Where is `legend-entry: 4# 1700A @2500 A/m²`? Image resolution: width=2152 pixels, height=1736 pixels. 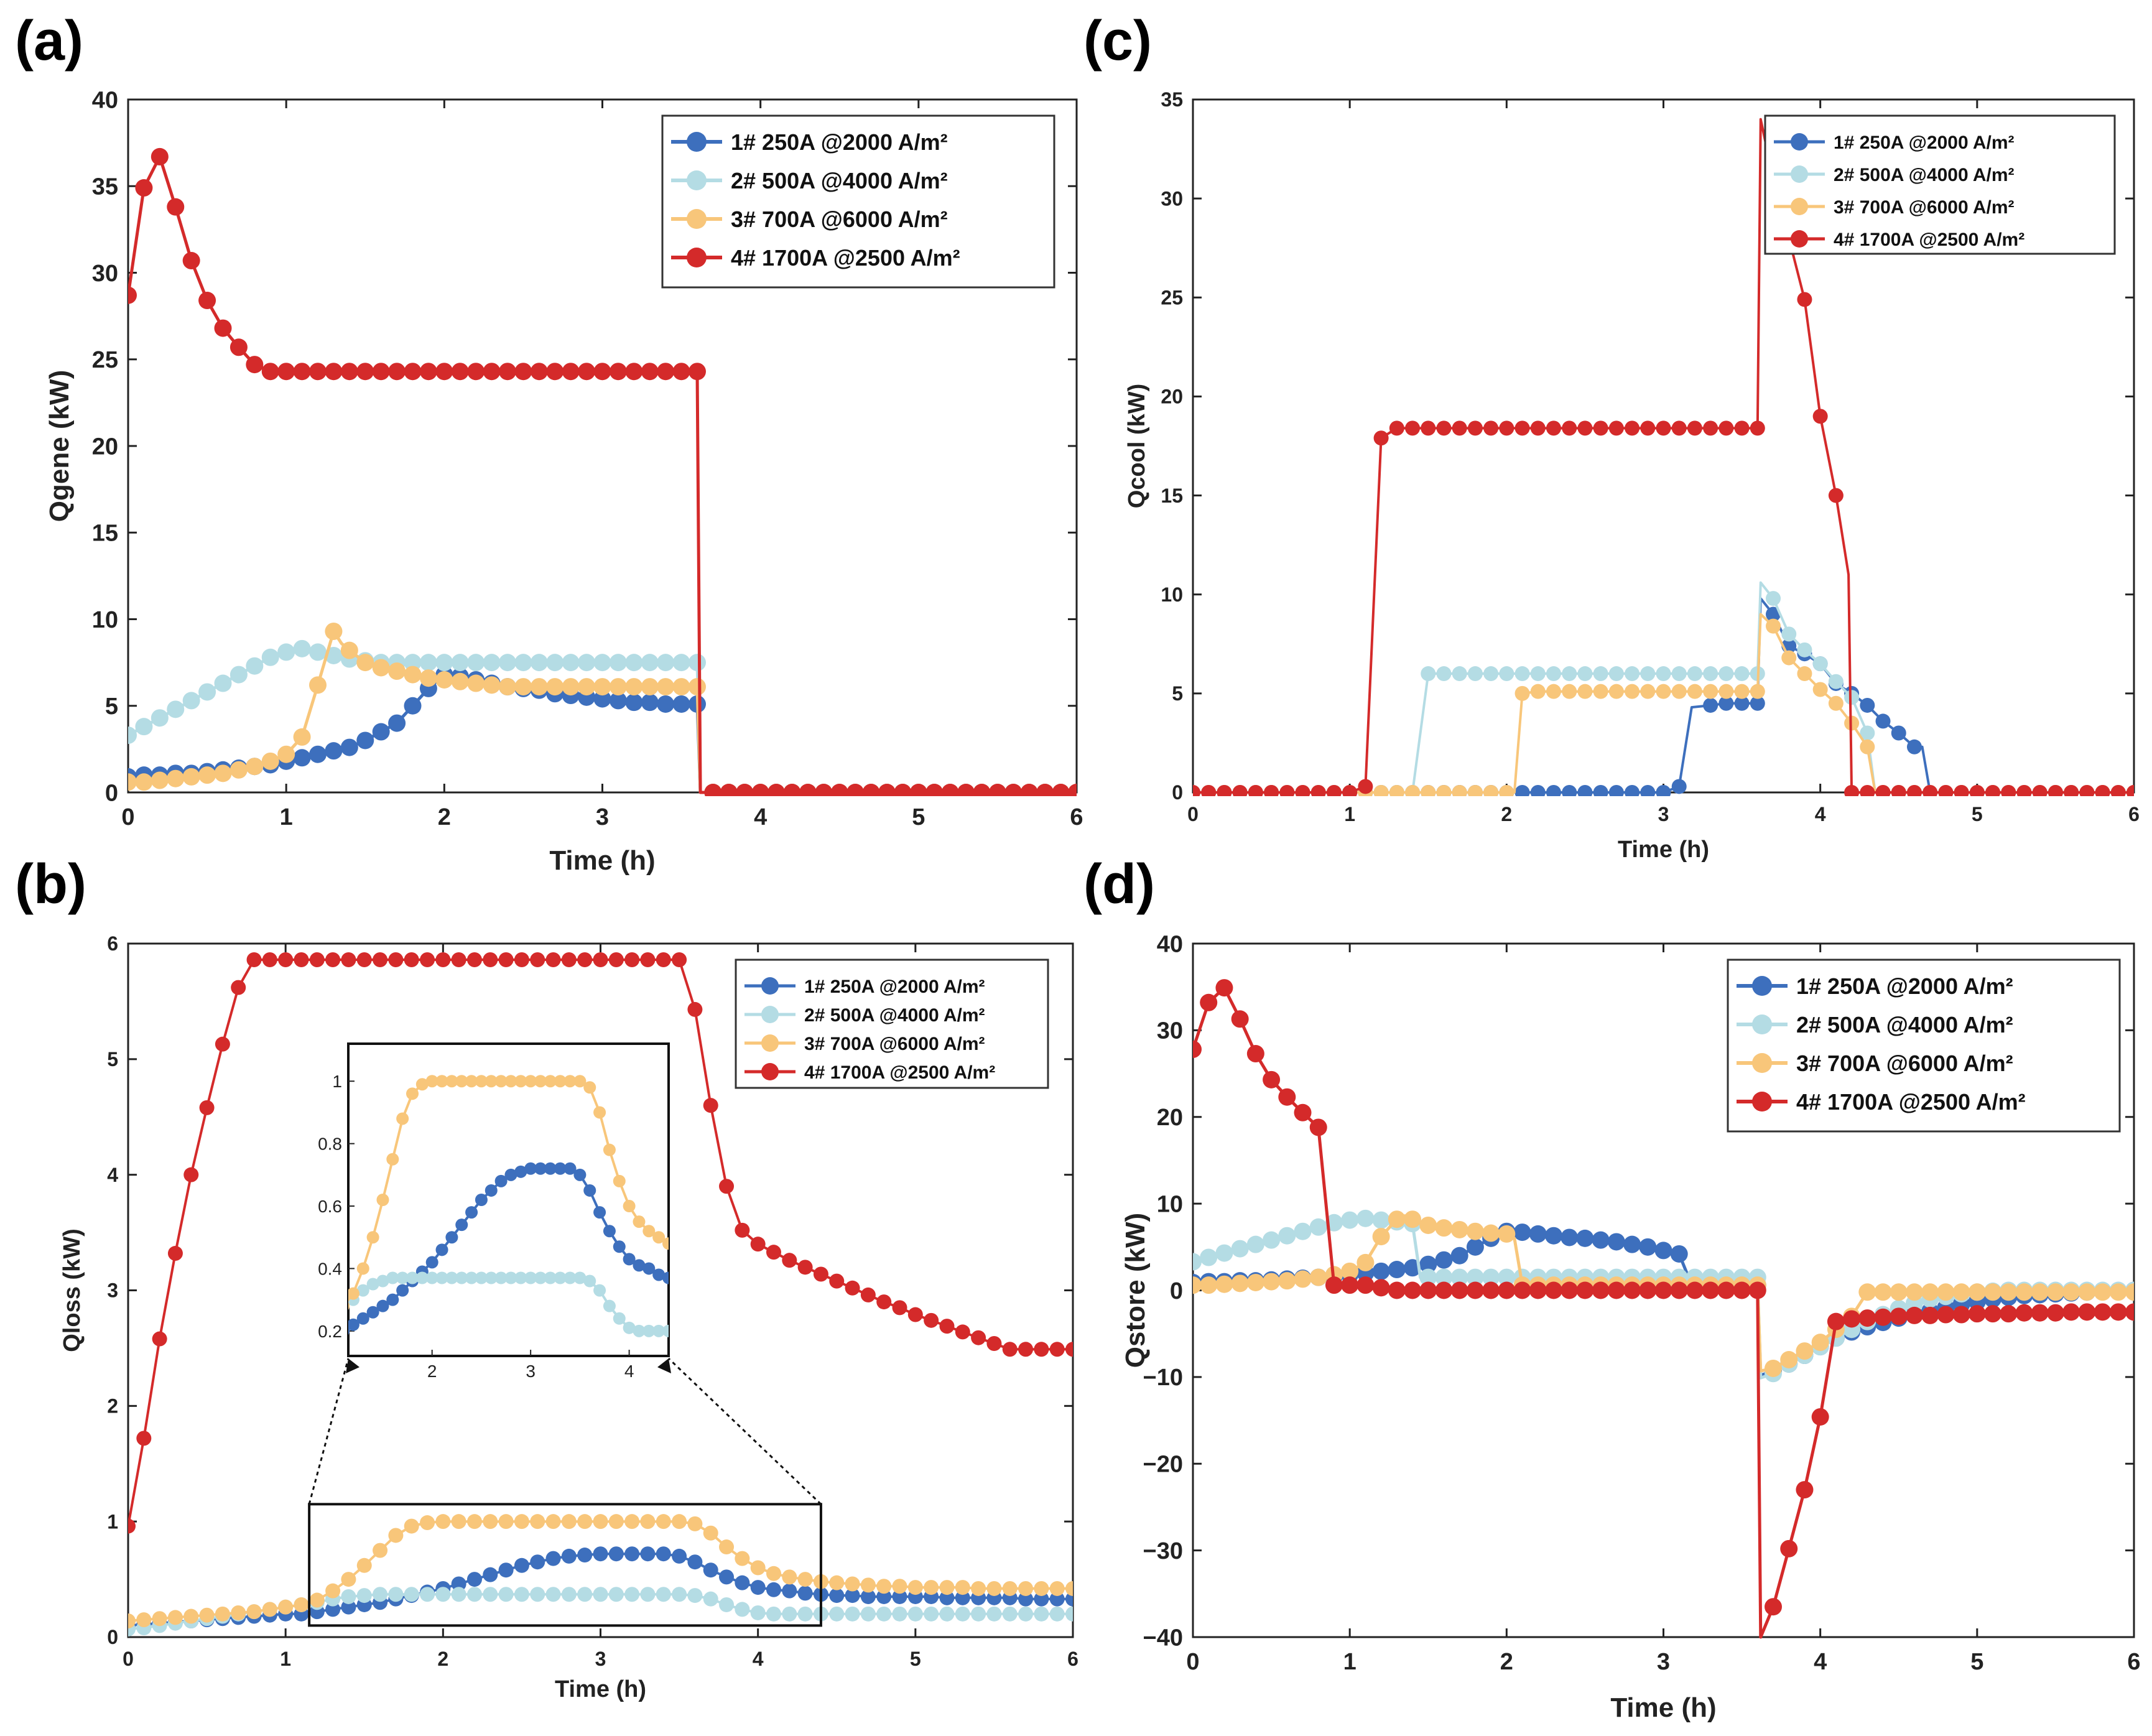 legend-entry: 4# 1700A @2500 A/m² is located at coordinates (899, 1072).